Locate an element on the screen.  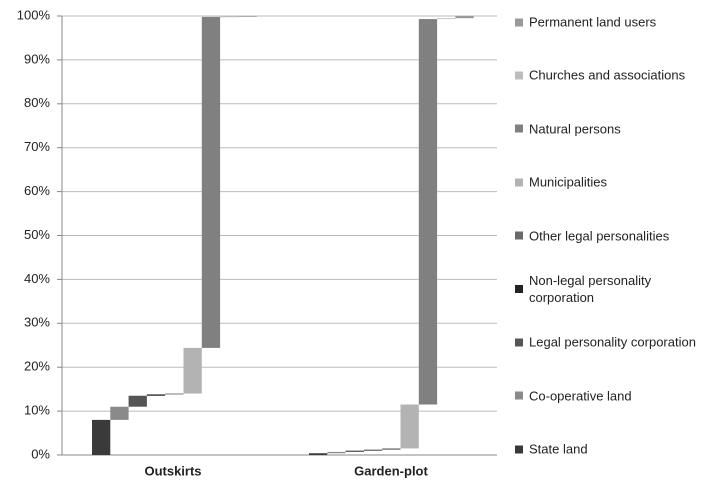
legend-item: Non-legal personality corporation is located at coordinates (612, 289).